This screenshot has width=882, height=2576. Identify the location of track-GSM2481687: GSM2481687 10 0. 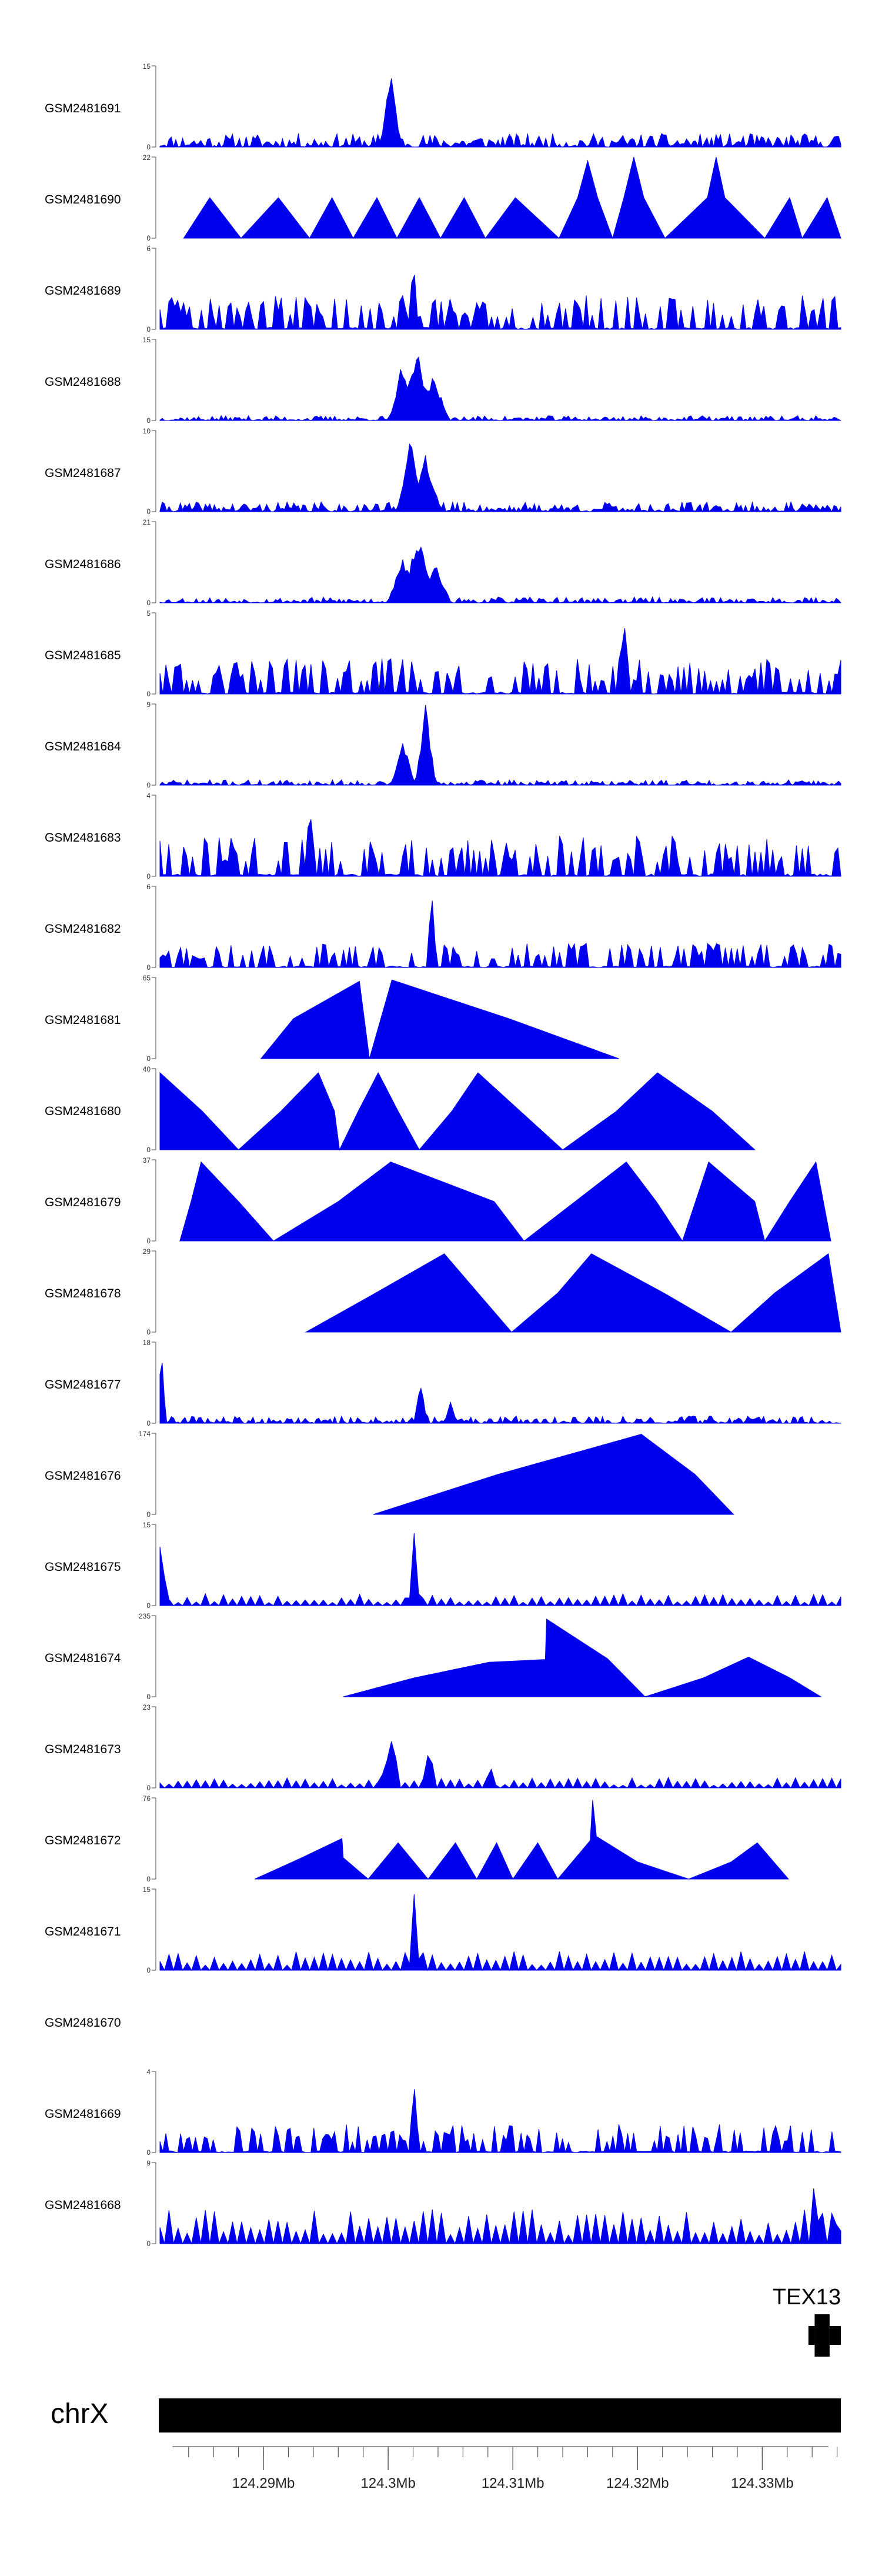
(443, 471).